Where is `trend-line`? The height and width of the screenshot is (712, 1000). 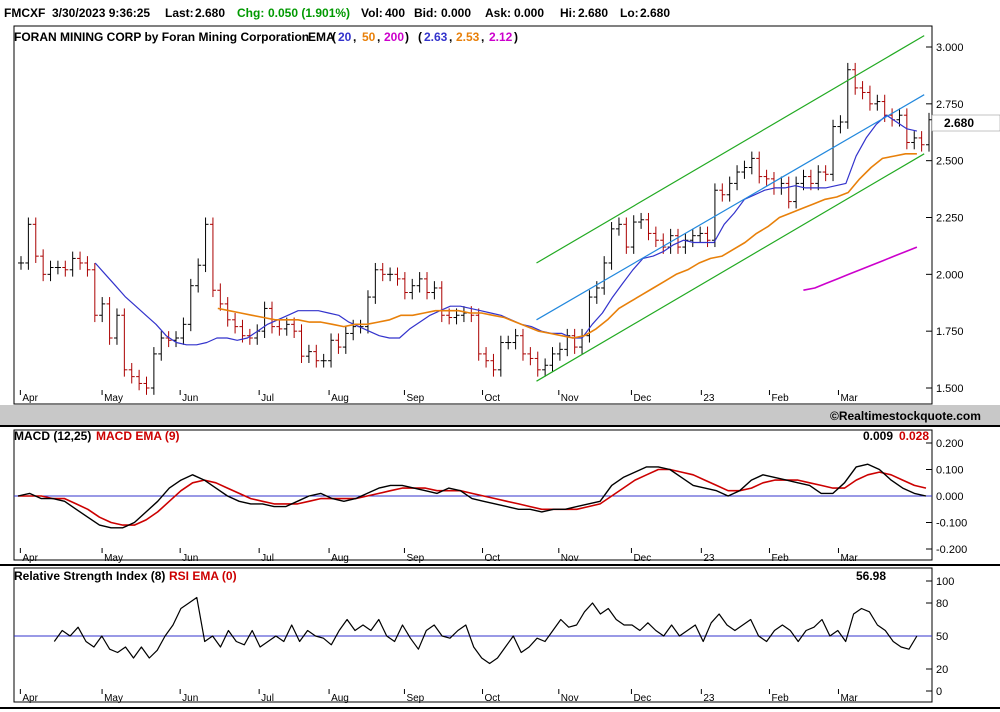
trend-line is located at coordinates (730, 207).